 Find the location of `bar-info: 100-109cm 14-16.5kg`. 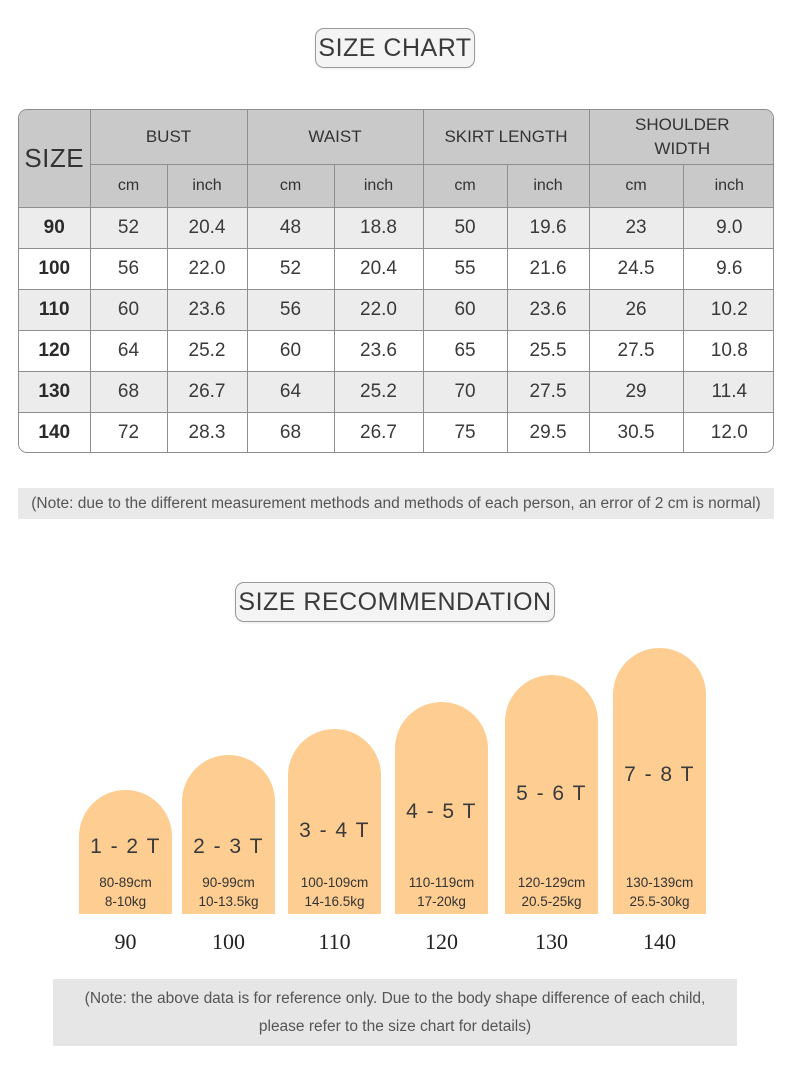

bar-info: 100-109cm 14-16.5kg is located at coordinates (334, 892).